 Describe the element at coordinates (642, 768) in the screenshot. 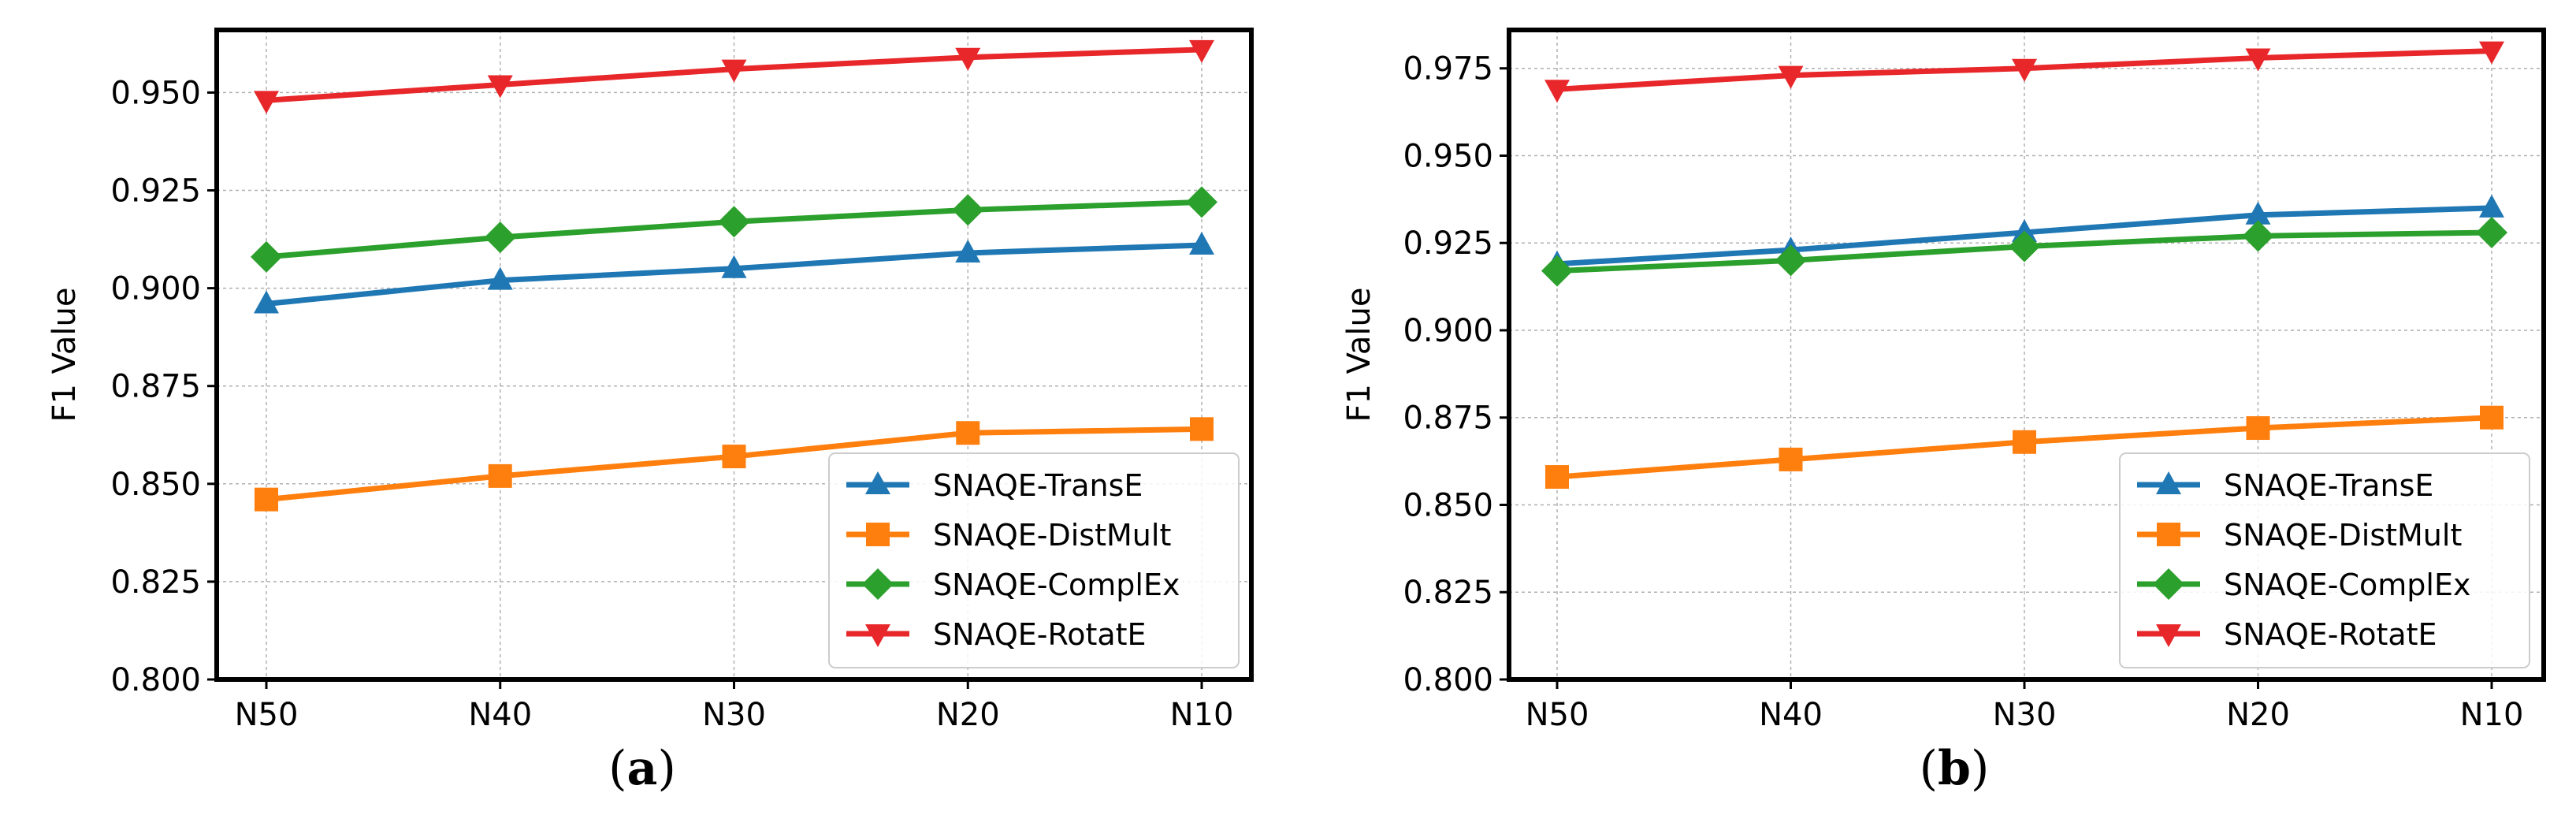

I see `panel-label: (a)` at that location.